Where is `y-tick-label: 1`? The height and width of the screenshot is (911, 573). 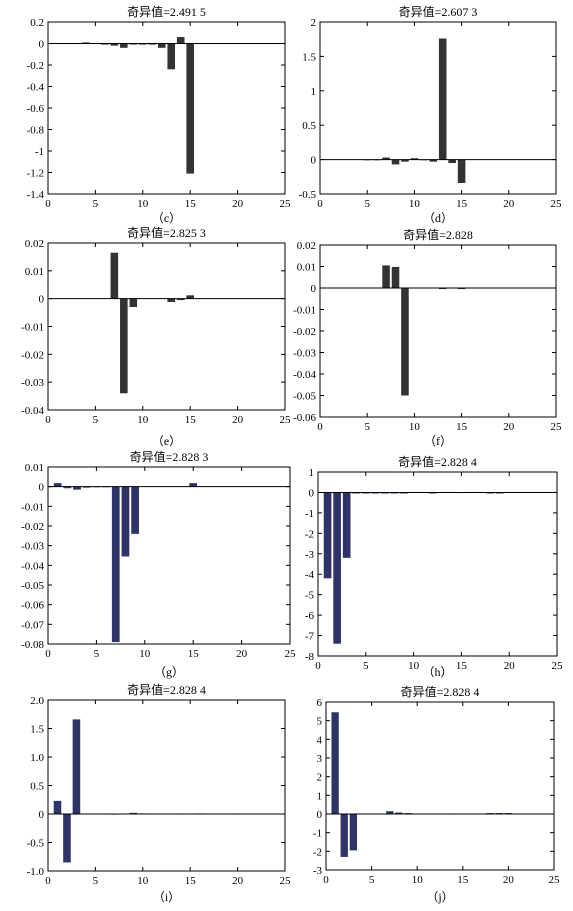 y-tick-label: 1 is located at coordinates (312, 473).